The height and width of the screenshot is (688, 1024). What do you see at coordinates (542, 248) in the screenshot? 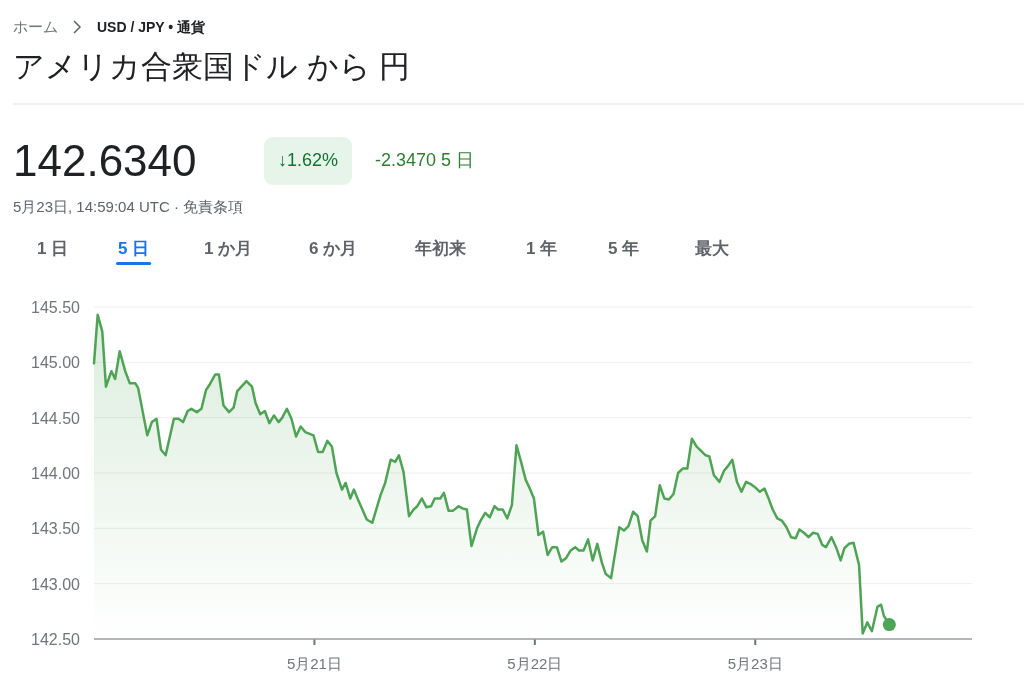
I see `text: 1 年` at bounding box center [542, 248].